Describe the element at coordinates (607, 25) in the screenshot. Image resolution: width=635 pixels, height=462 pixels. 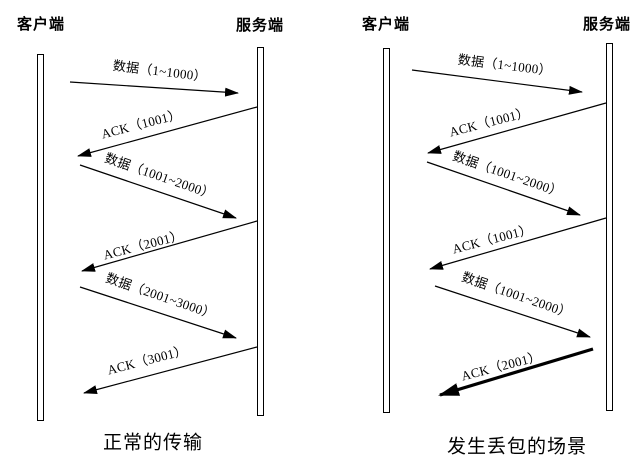
I see `right-server-label: 服务端` at that location.